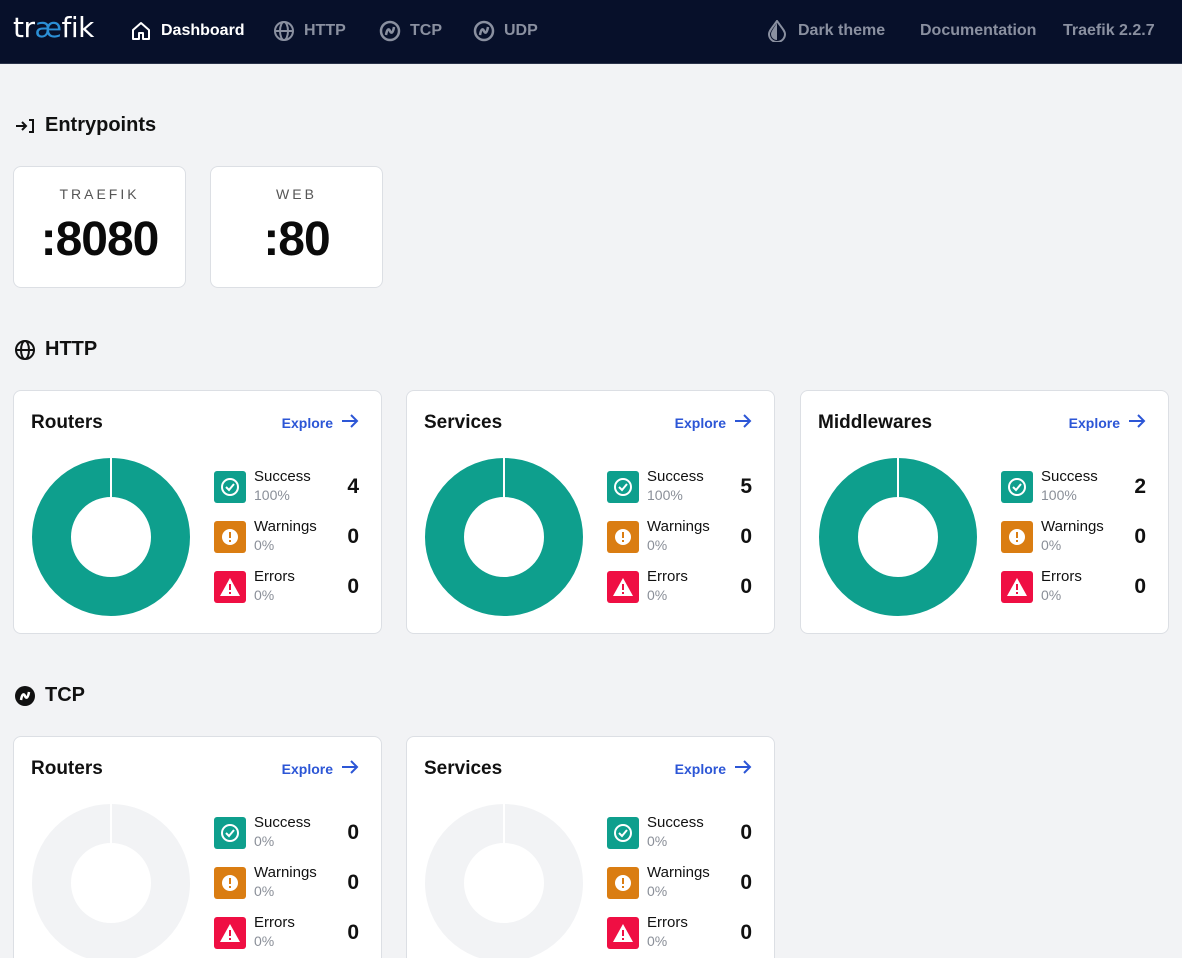 This screenshot has height=958, width=1182. What do you see at coordinates (390, 31) in the screenshot?
I see `tcp-icon` at bounding box center [390, 31].